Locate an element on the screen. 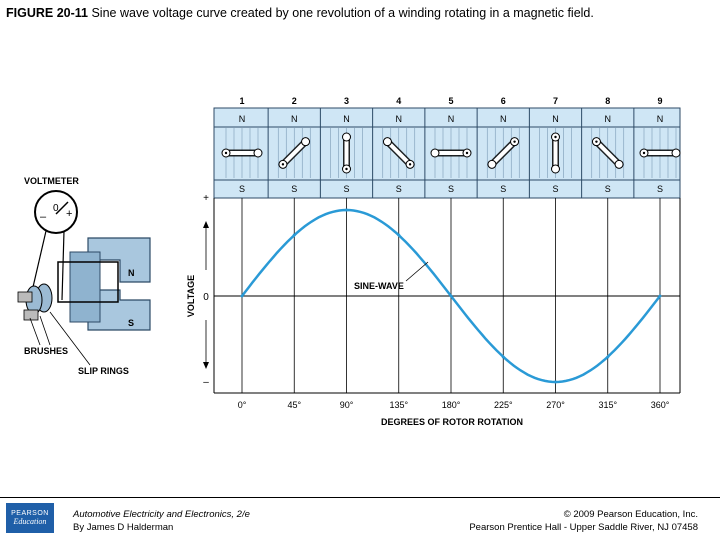 The image size is (720, 540). position-number: 5 is located at coordinates (450, 101).